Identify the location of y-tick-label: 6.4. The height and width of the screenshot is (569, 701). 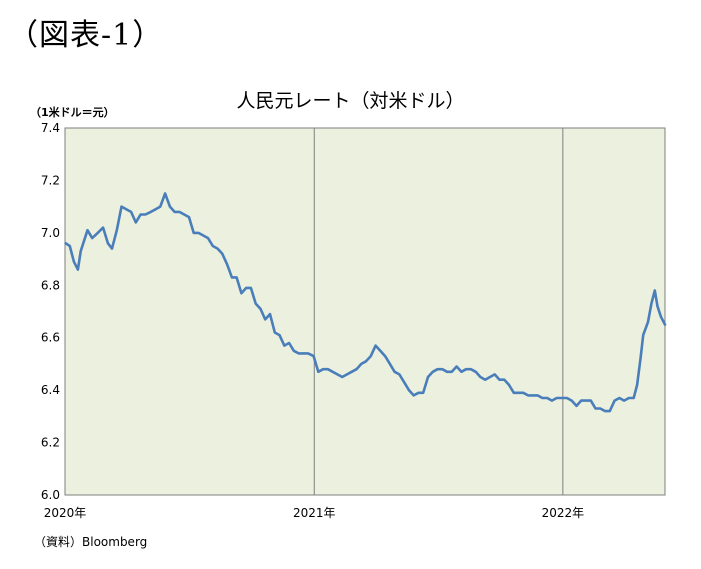
(50, 390).